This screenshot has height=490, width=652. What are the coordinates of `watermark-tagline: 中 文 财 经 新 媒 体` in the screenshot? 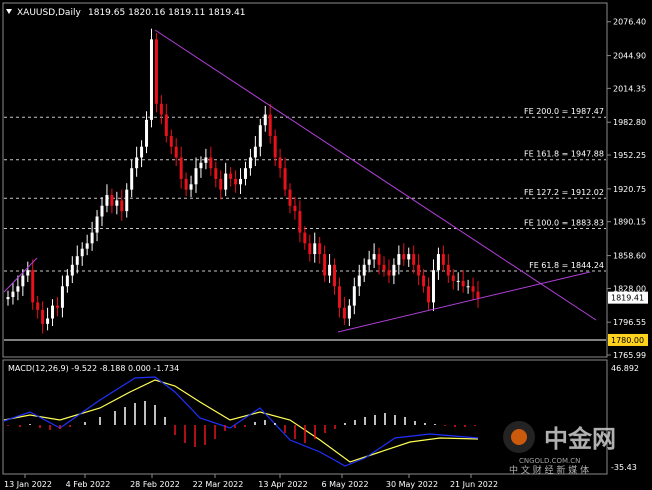 It's located at (549, 470).